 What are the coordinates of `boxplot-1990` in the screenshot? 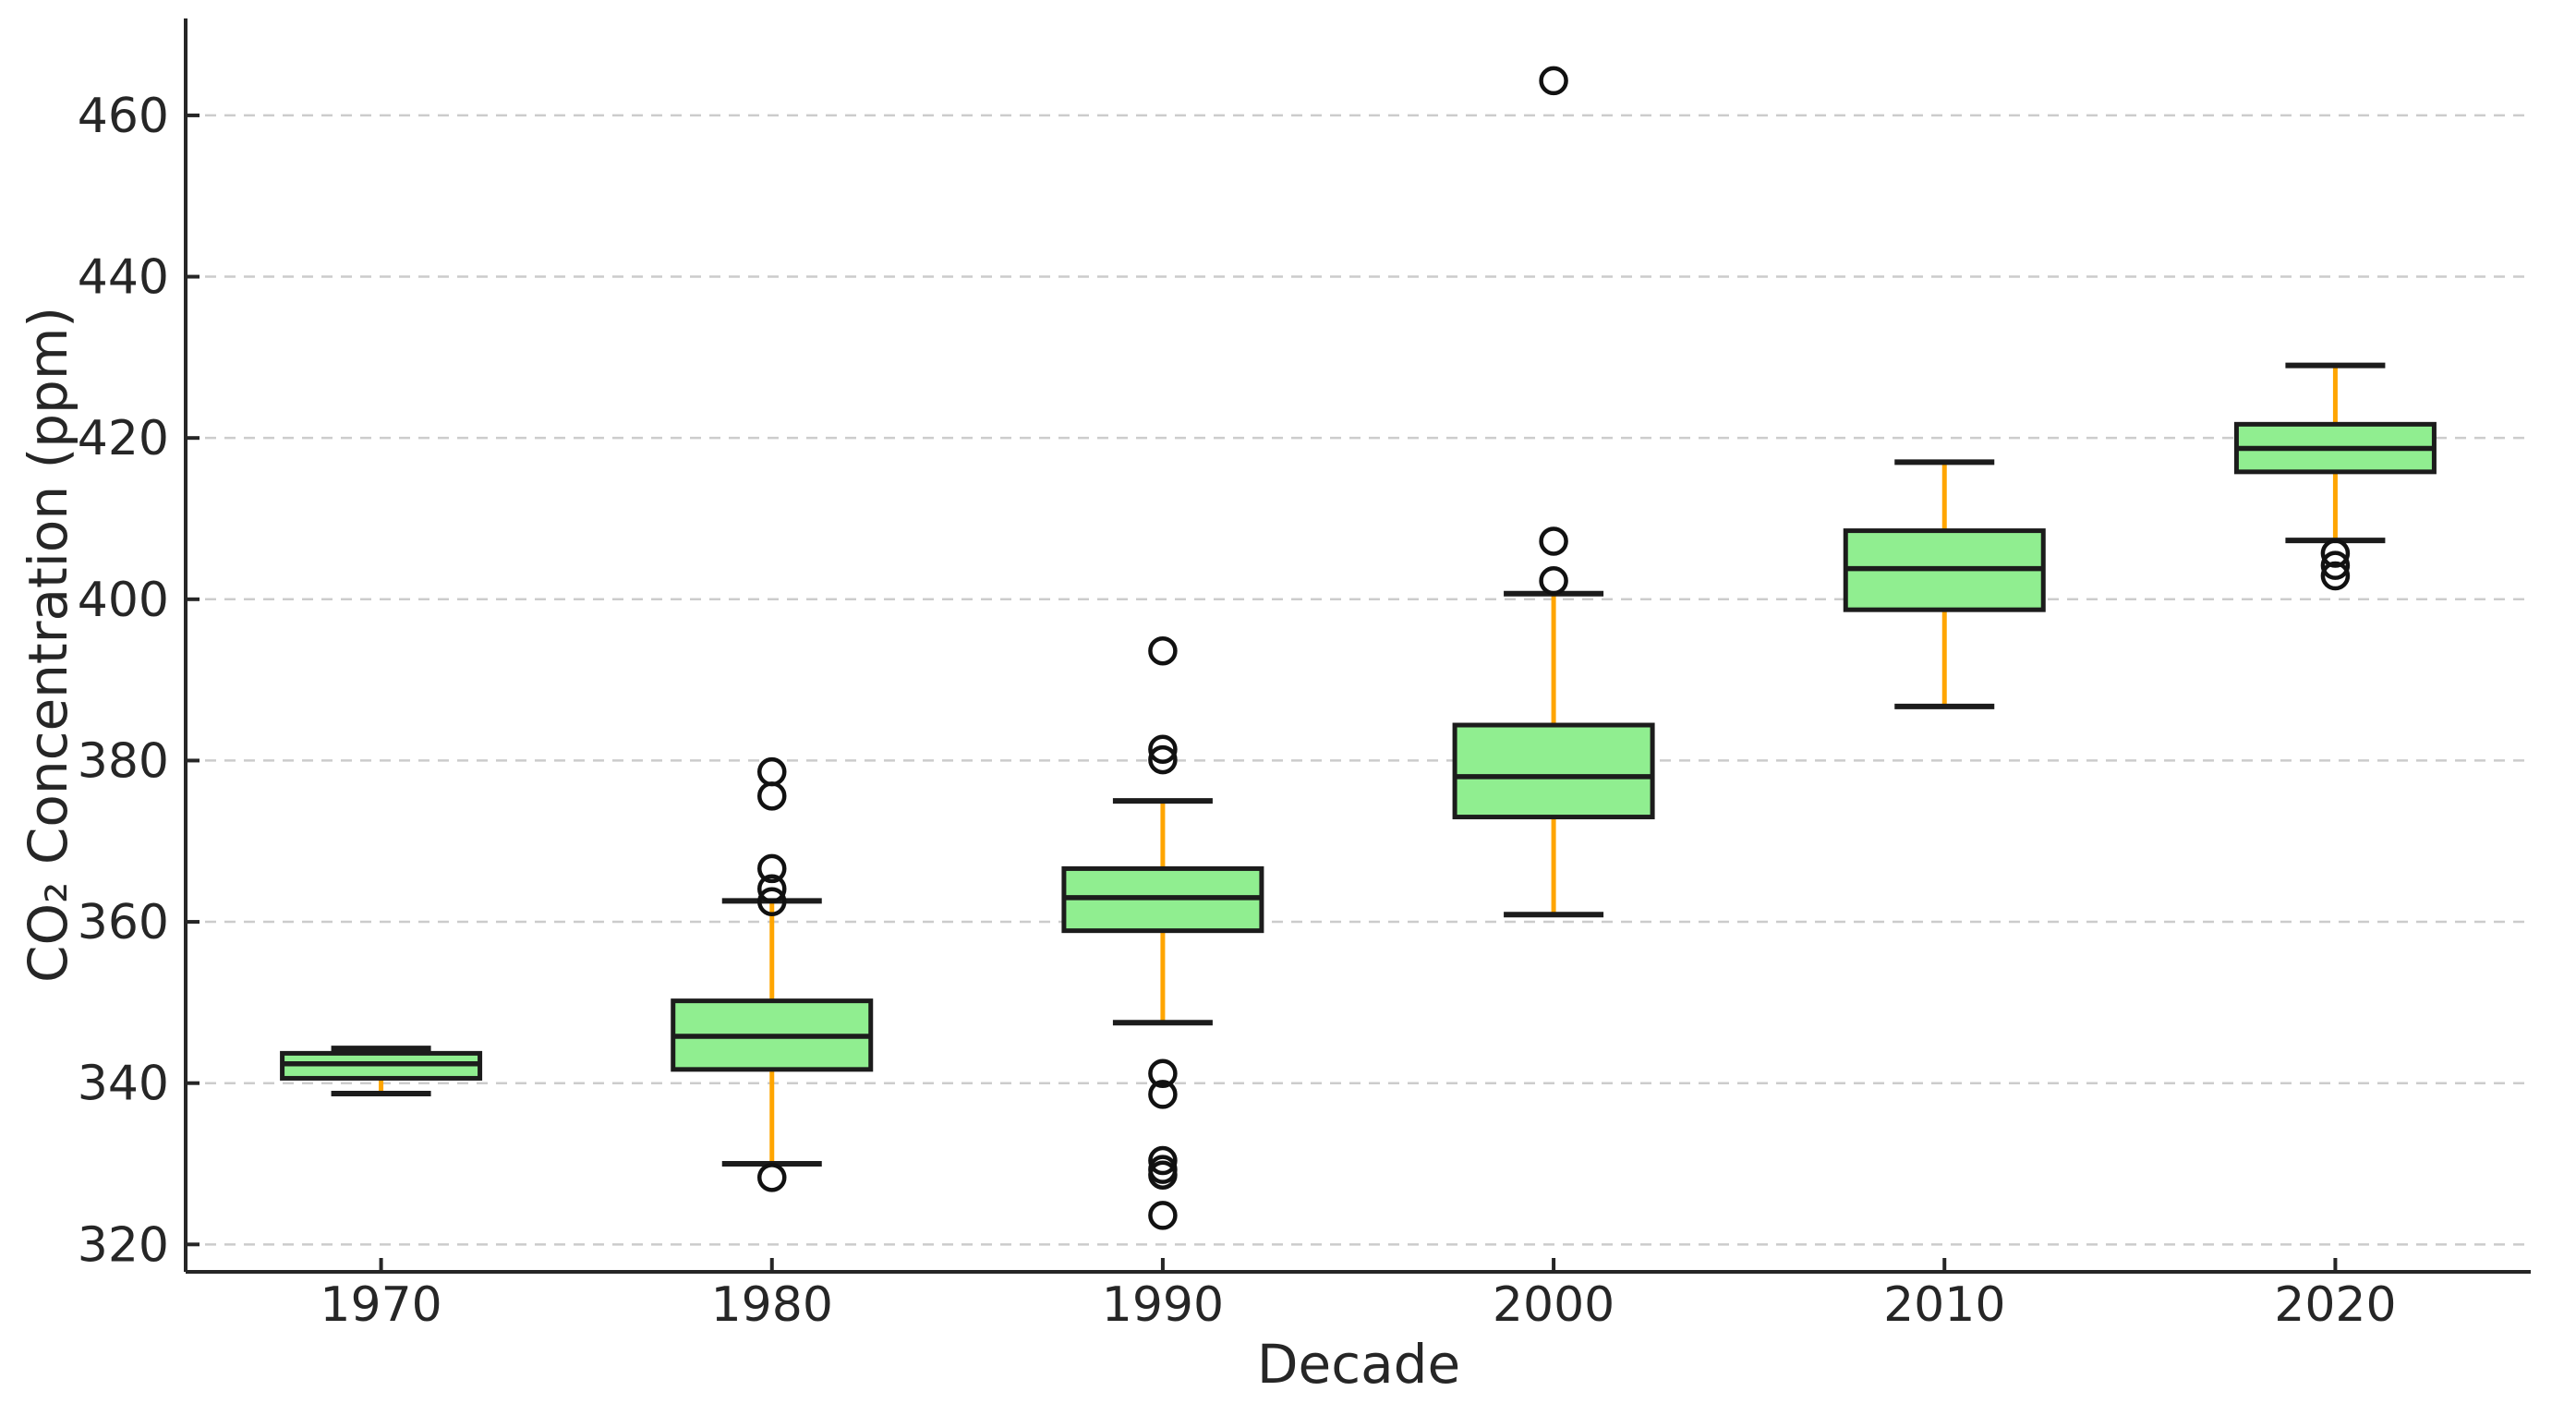 It's located at (1162, 932).